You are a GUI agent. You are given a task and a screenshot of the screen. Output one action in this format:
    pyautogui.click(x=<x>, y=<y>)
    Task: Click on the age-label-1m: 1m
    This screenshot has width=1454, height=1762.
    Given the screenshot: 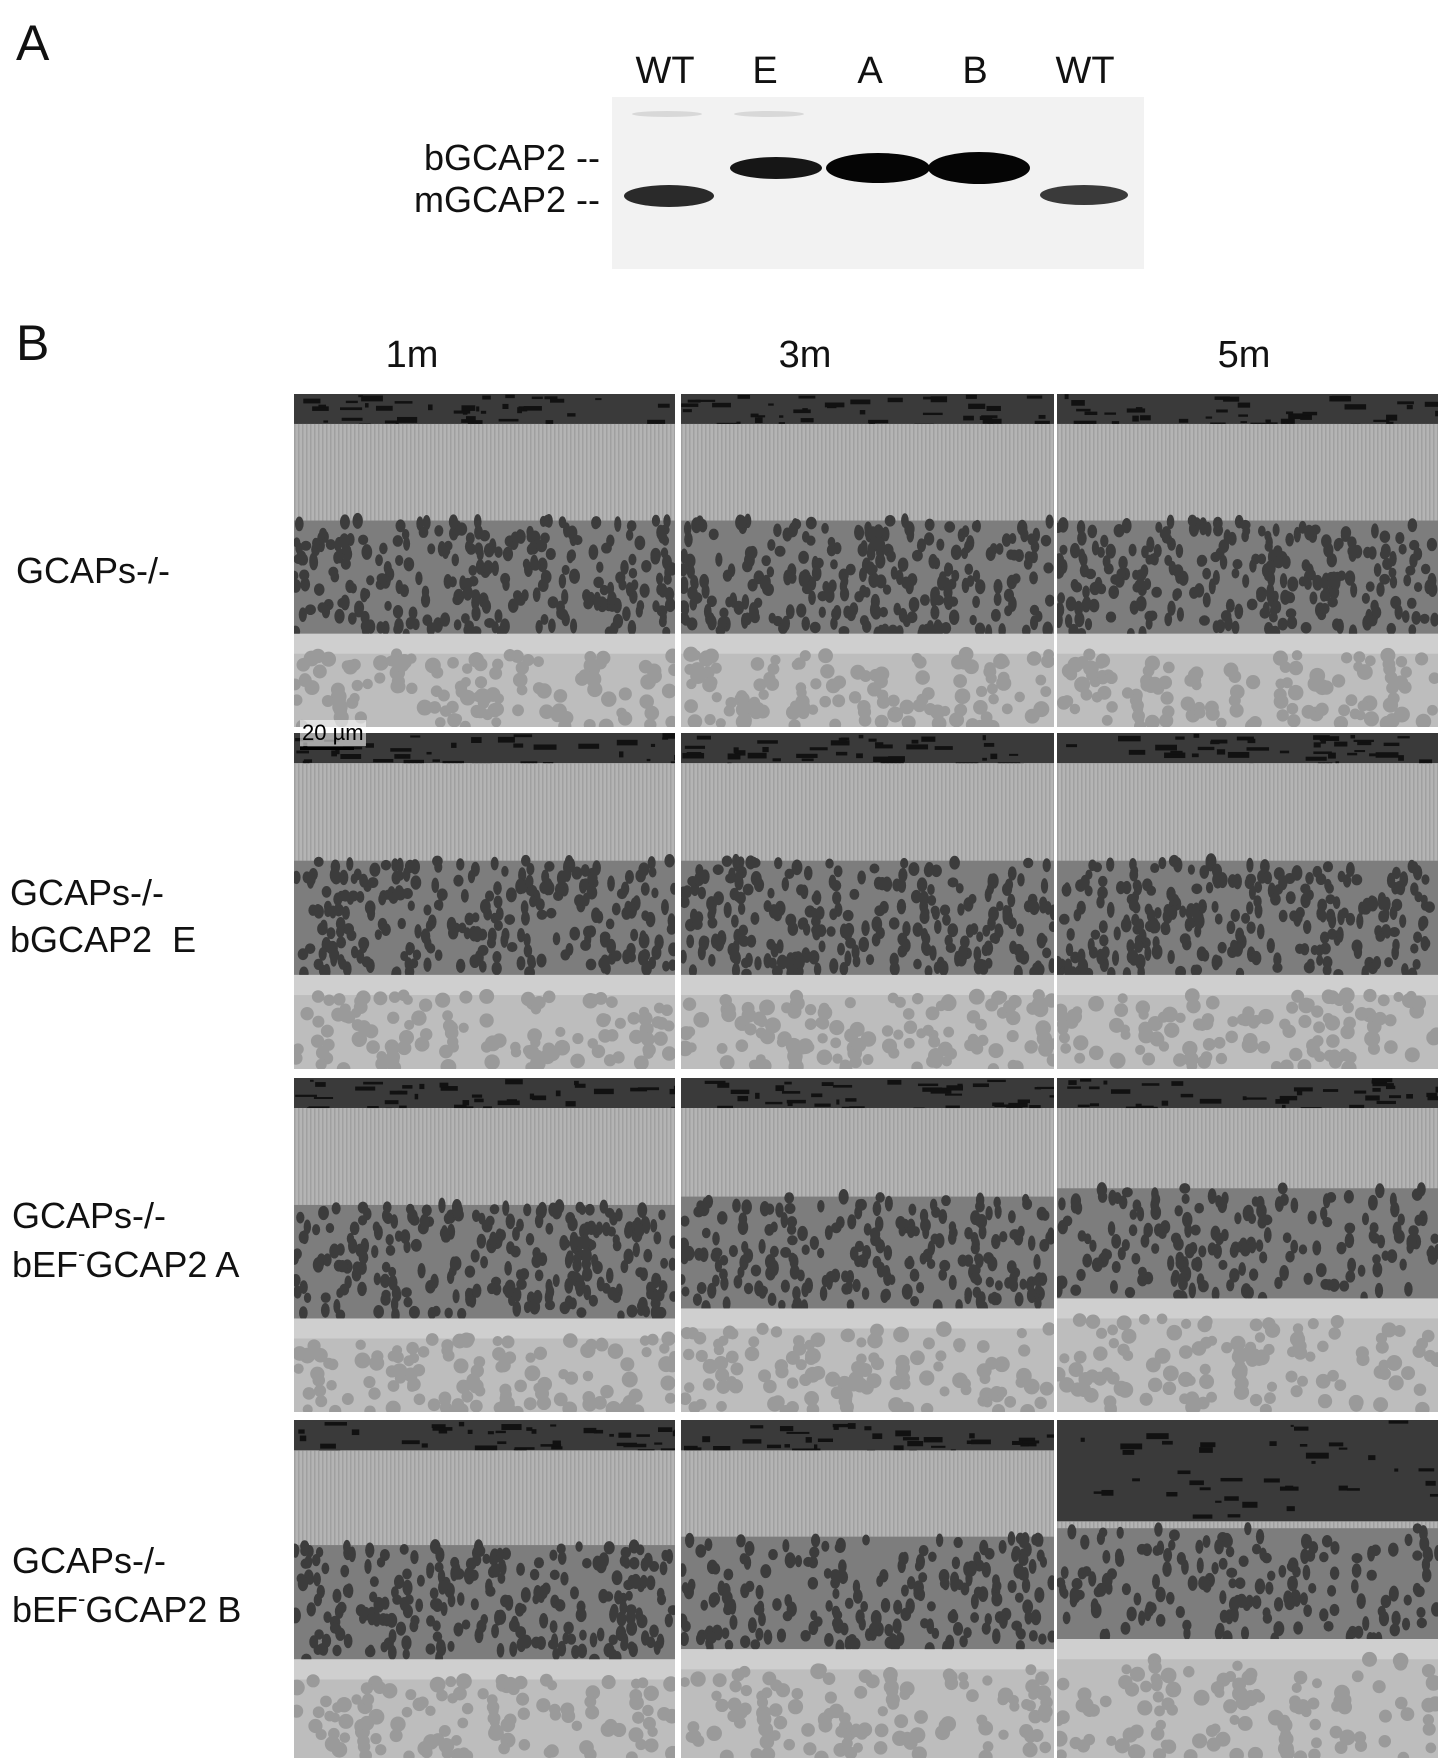 What is the action you would take?
    pyautogui.click(x=412, y=355)
    